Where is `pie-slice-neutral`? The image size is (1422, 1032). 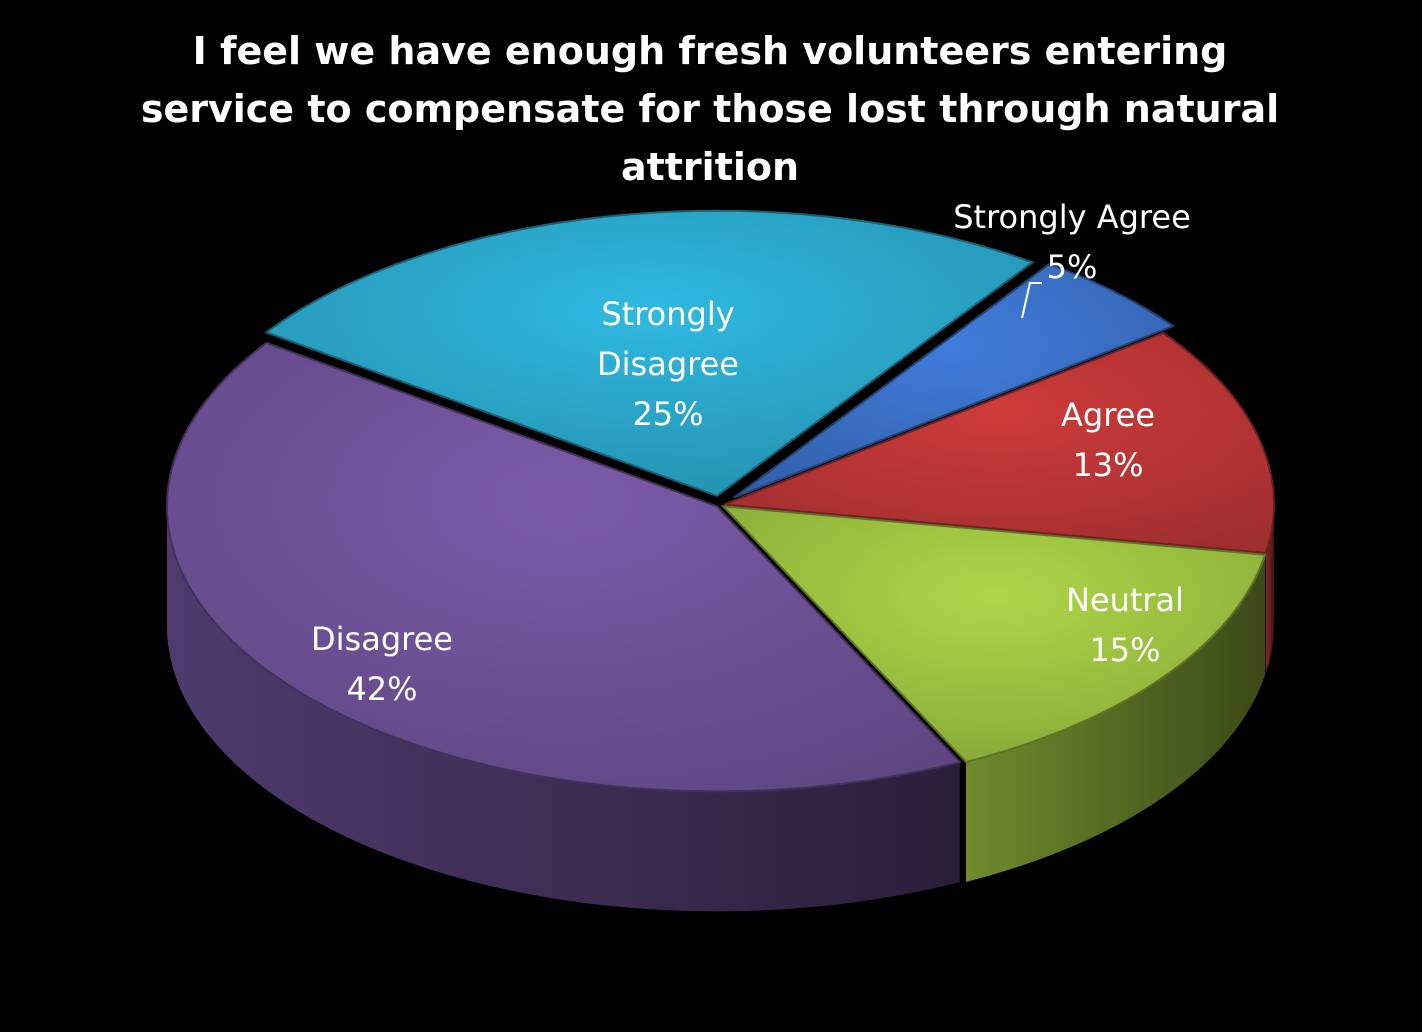 pie-slice-neutral is located at coordinates (993, 634).